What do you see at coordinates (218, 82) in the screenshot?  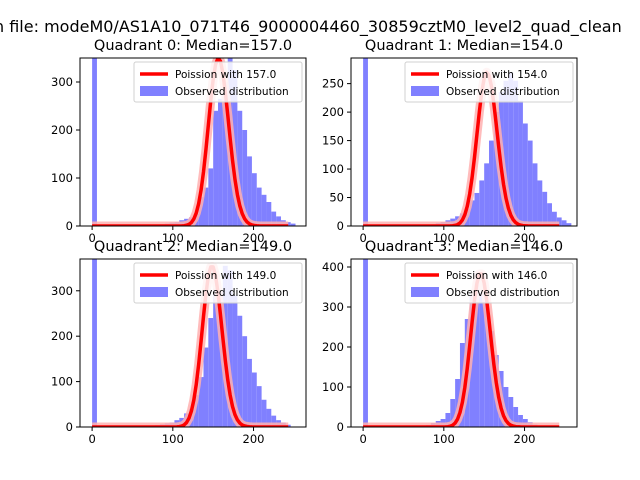 I see `legend: Poission with 157.0 Observed distribution` at bounding box center [218, 82].